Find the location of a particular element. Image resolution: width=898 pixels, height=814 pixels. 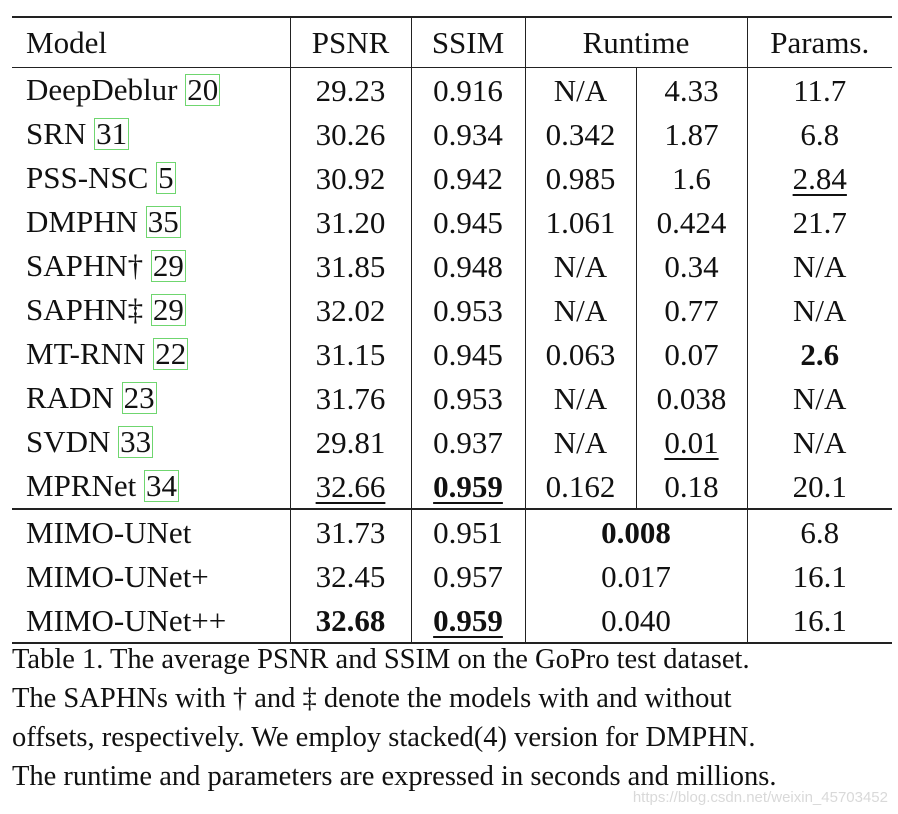

best-psnr: 32.68 is located at coordinates (350, 620).